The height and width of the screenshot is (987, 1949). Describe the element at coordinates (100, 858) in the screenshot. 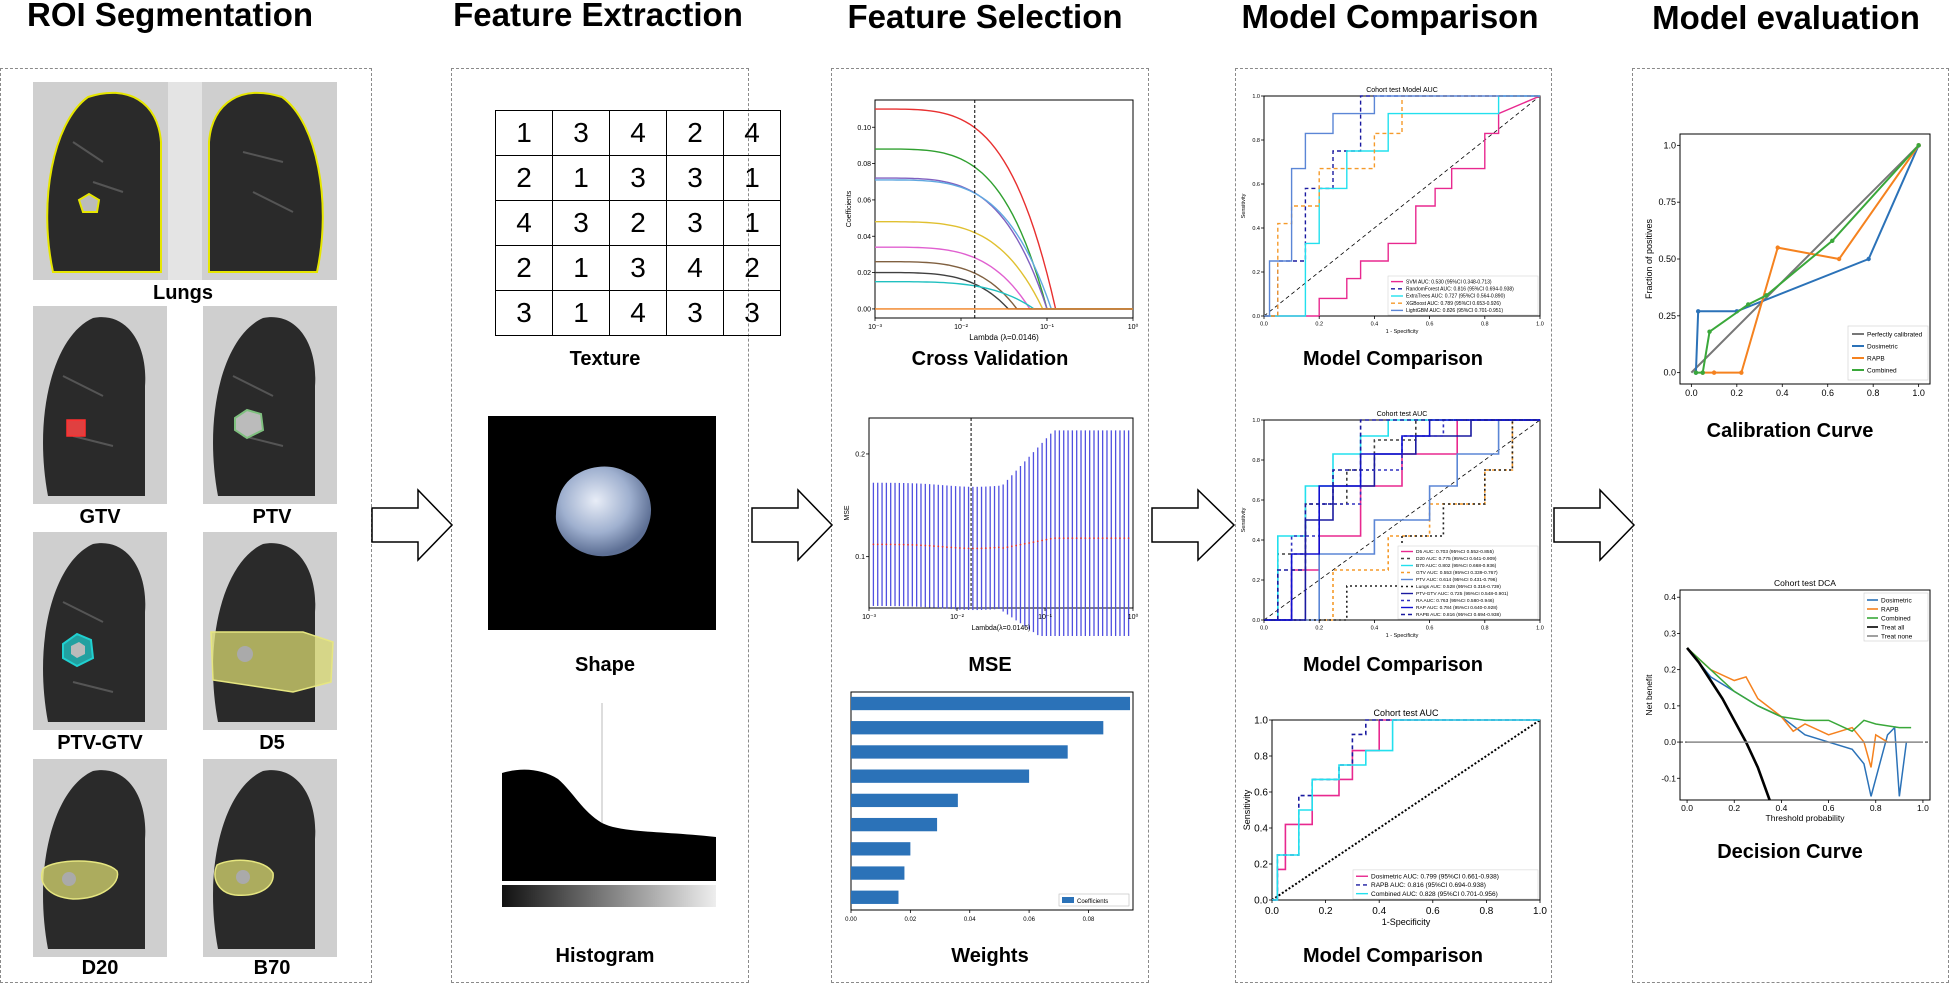

I see `ct-image-d20` at that location.